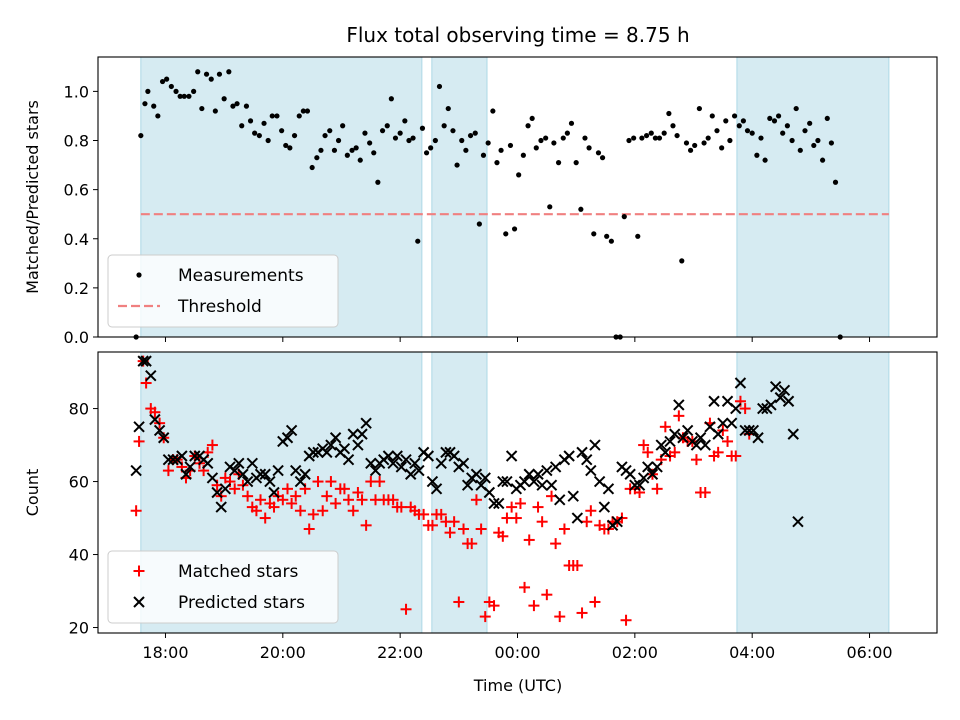 This screenshot has height=720, width=960. I want to click on point-2-53-b, so click(362, 434).